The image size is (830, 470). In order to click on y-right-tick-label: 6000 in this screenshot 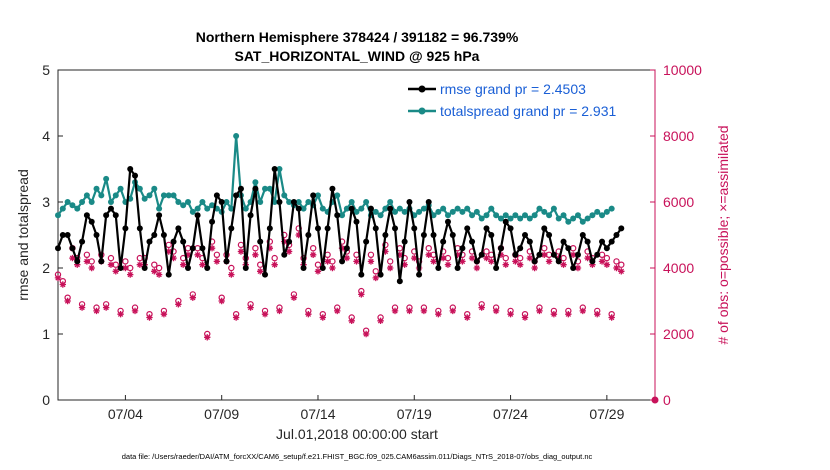, I will do `click(678, 202)`.